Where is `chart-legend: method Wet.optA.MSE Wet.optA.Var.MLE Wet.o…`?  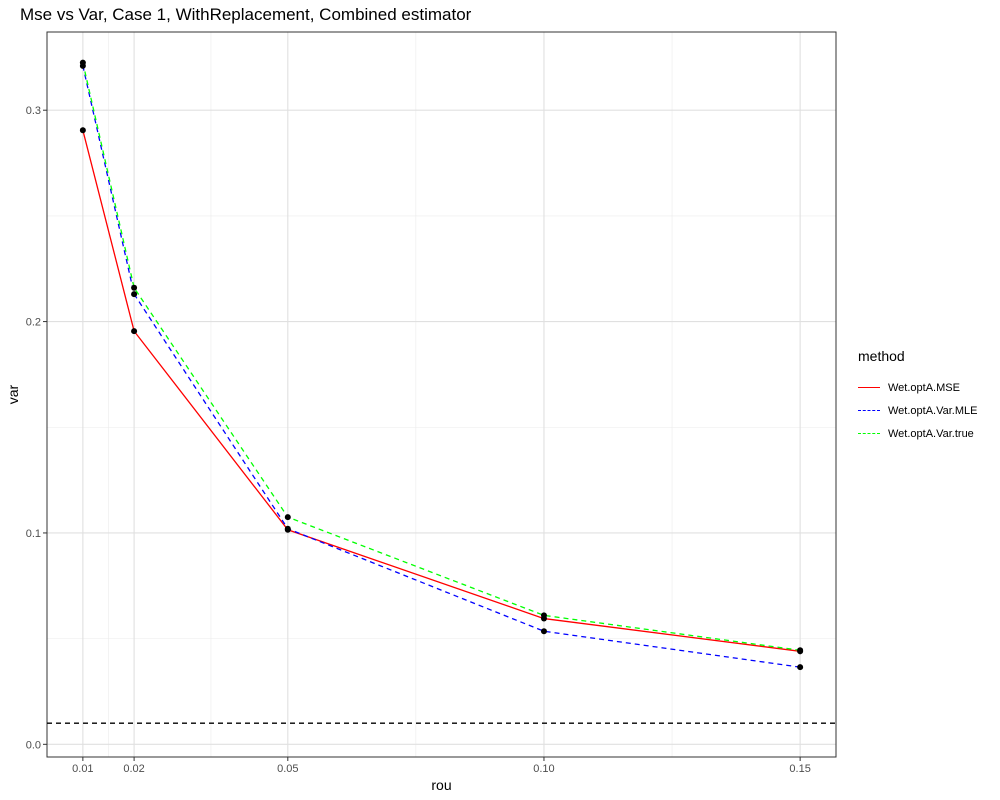 chart-legend: method Wet.optA.MSE Wet.optA.Var.MLE Wet.o… is located at coordinates (917, 396).